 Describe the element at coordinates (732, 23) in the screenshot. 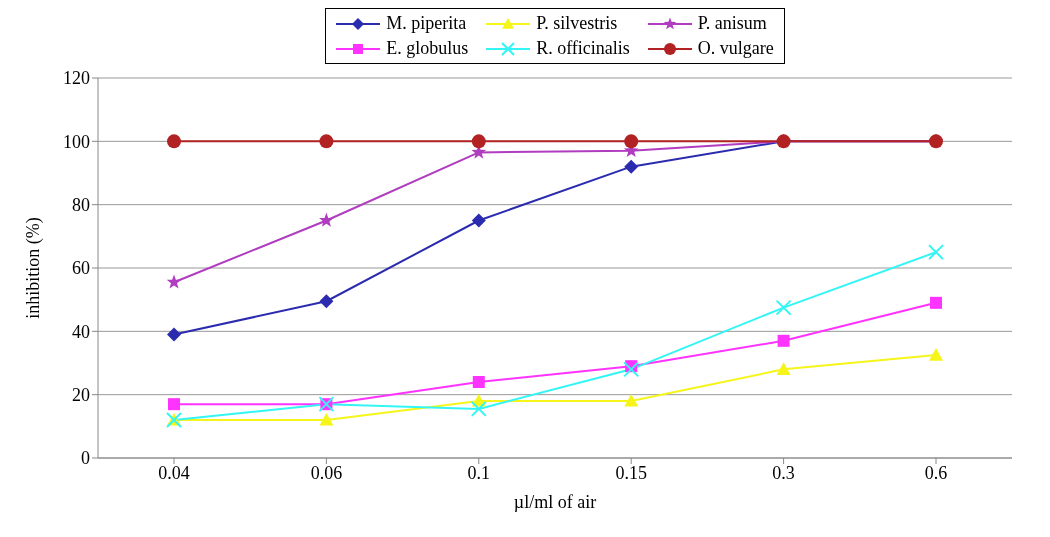

I see `legend-label: P. anisum` at that location.